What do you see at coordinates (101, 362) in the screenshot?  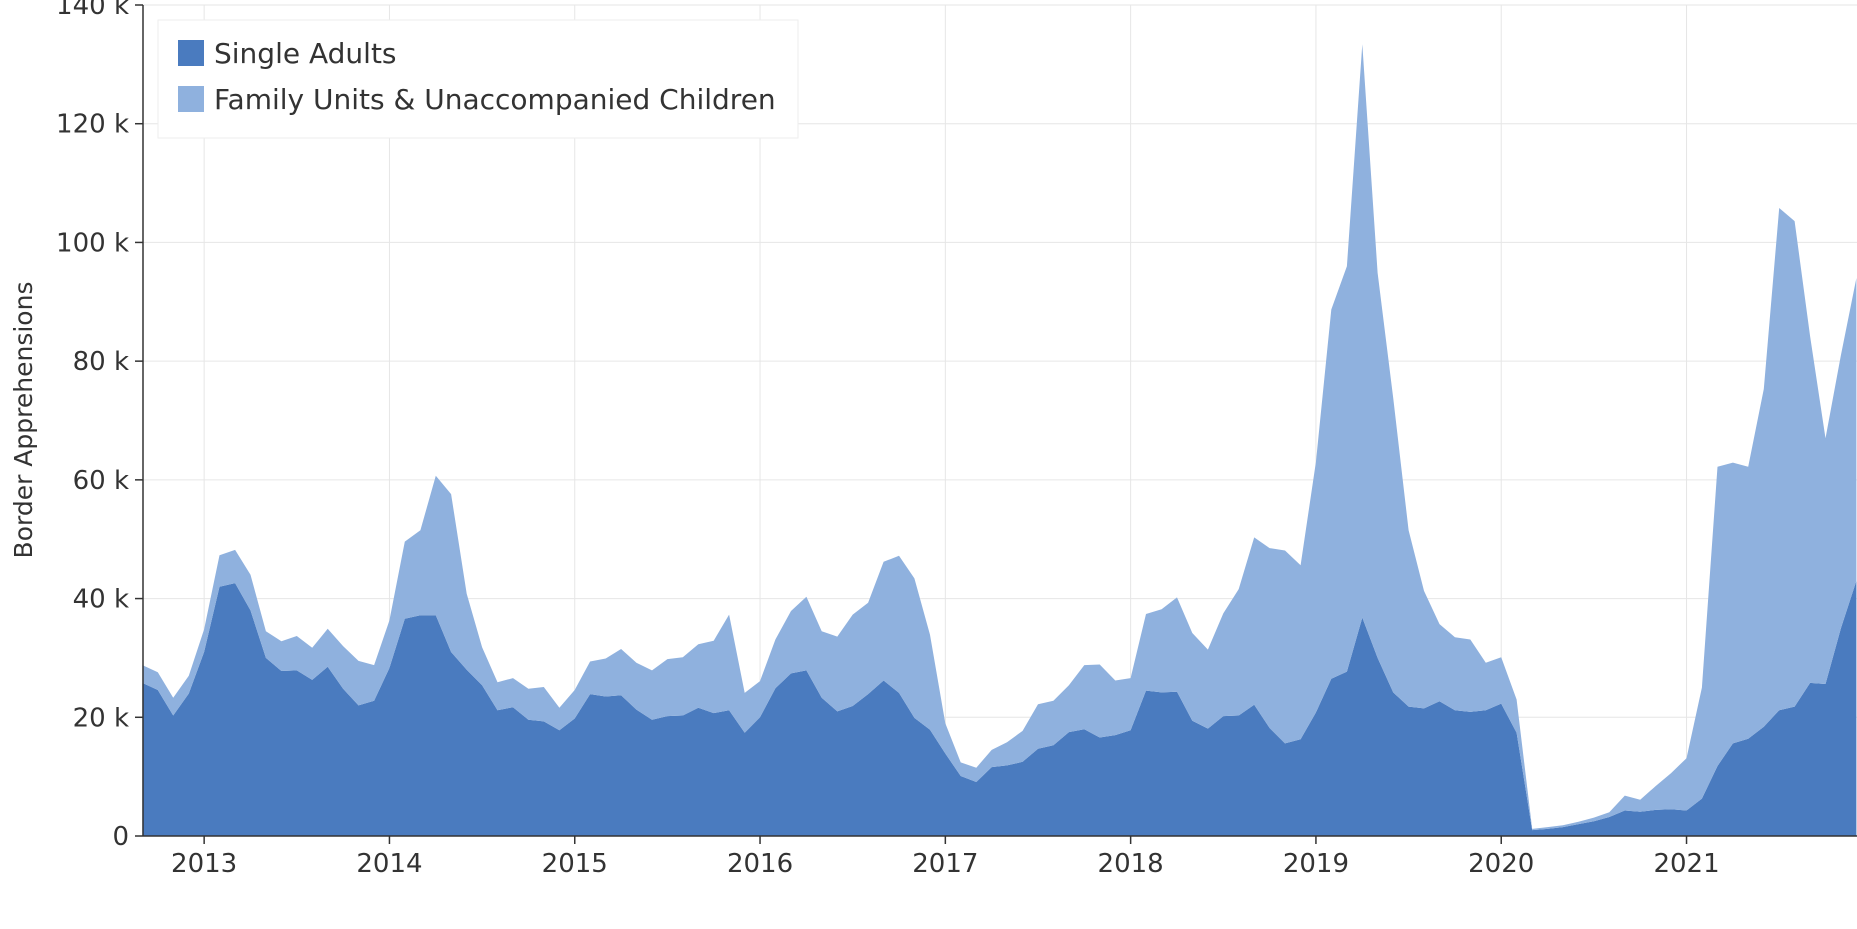 I see `y-tick-label-4: 80 k` at bounding box center [101, 362].